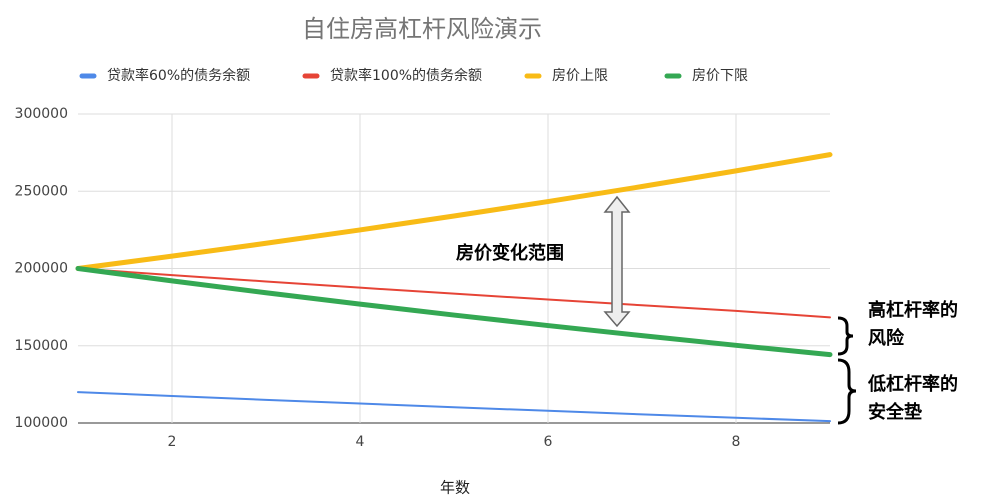  Describe the element at coordinates (178, 75) in the screenshot. I see `legend-label: 贷款率60%的债务余额` at that location.